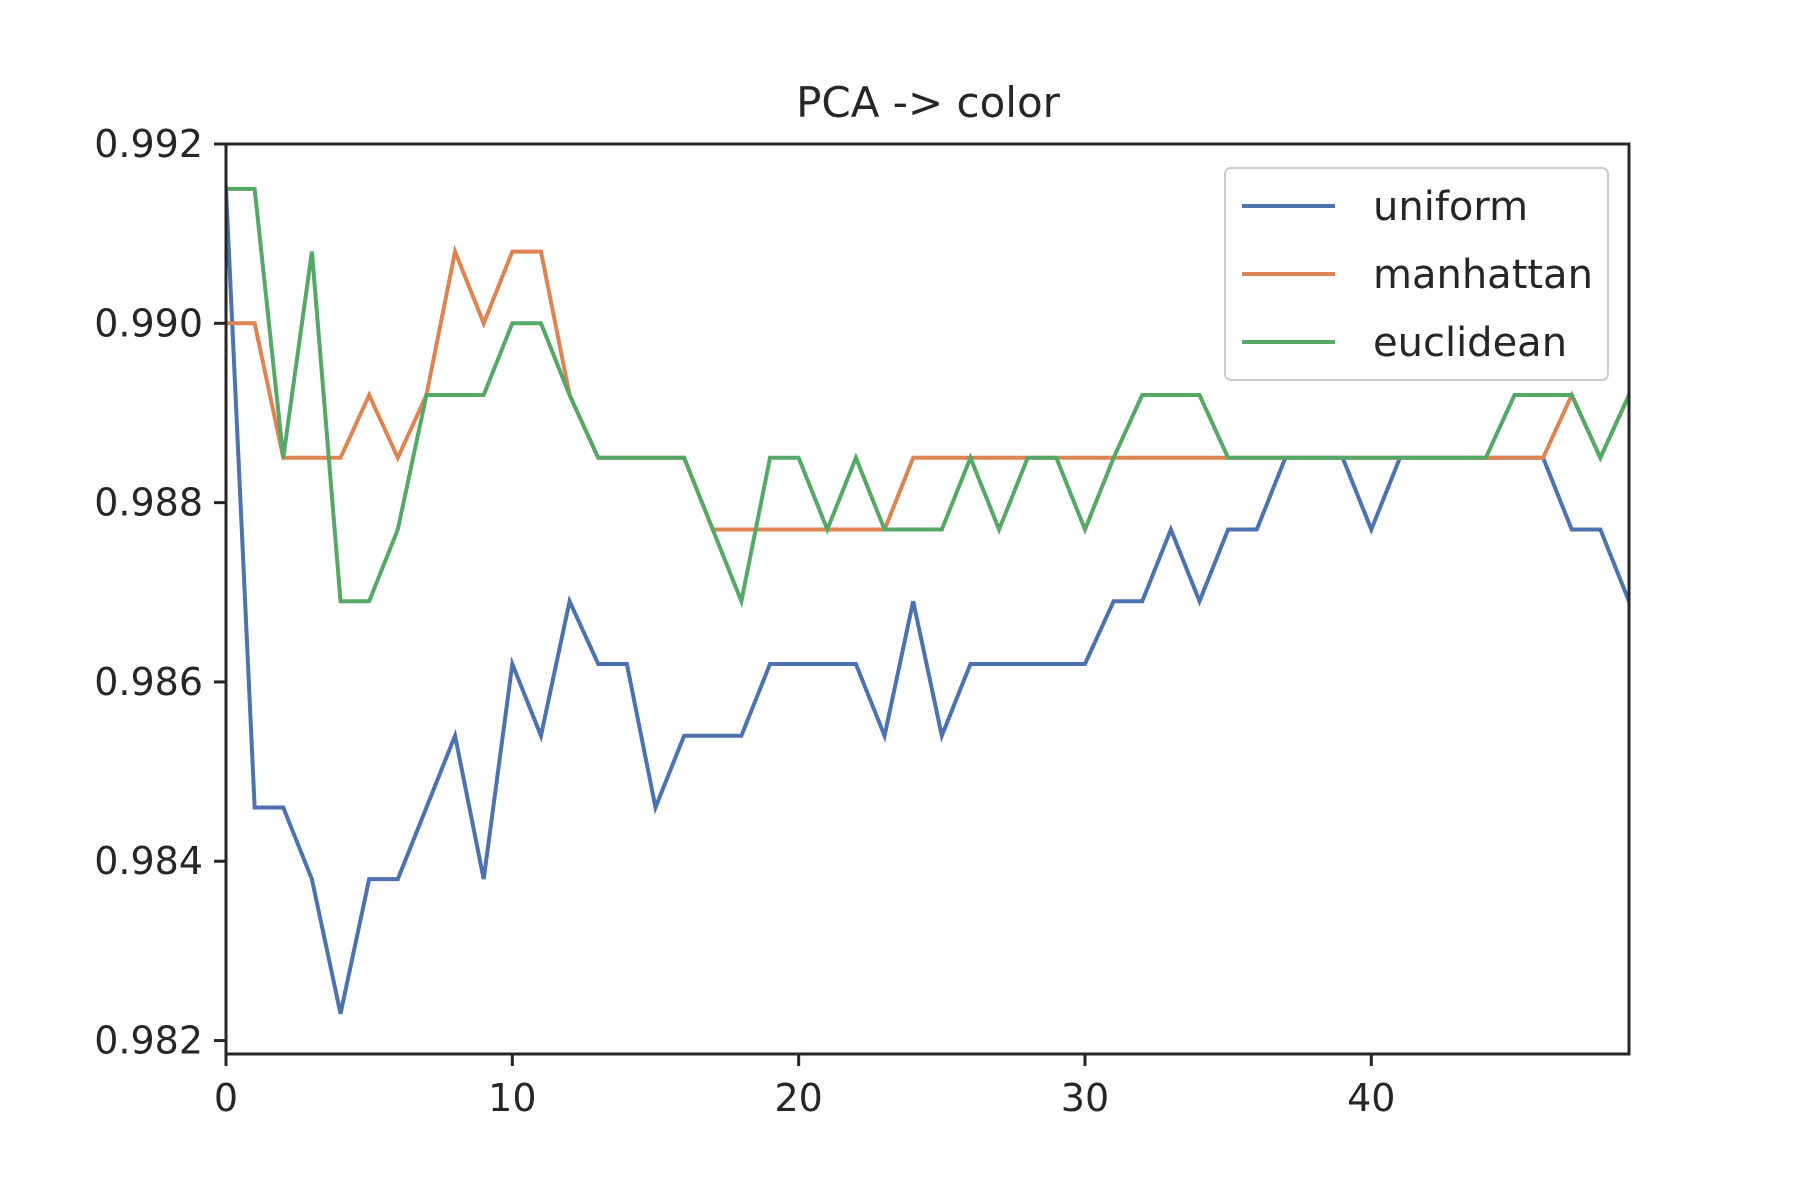 The image size is (1800, 1200). I want to click on y-axis: 0.982 0.984 0.986 0.988 0.990 0.992, so click(160, 592).